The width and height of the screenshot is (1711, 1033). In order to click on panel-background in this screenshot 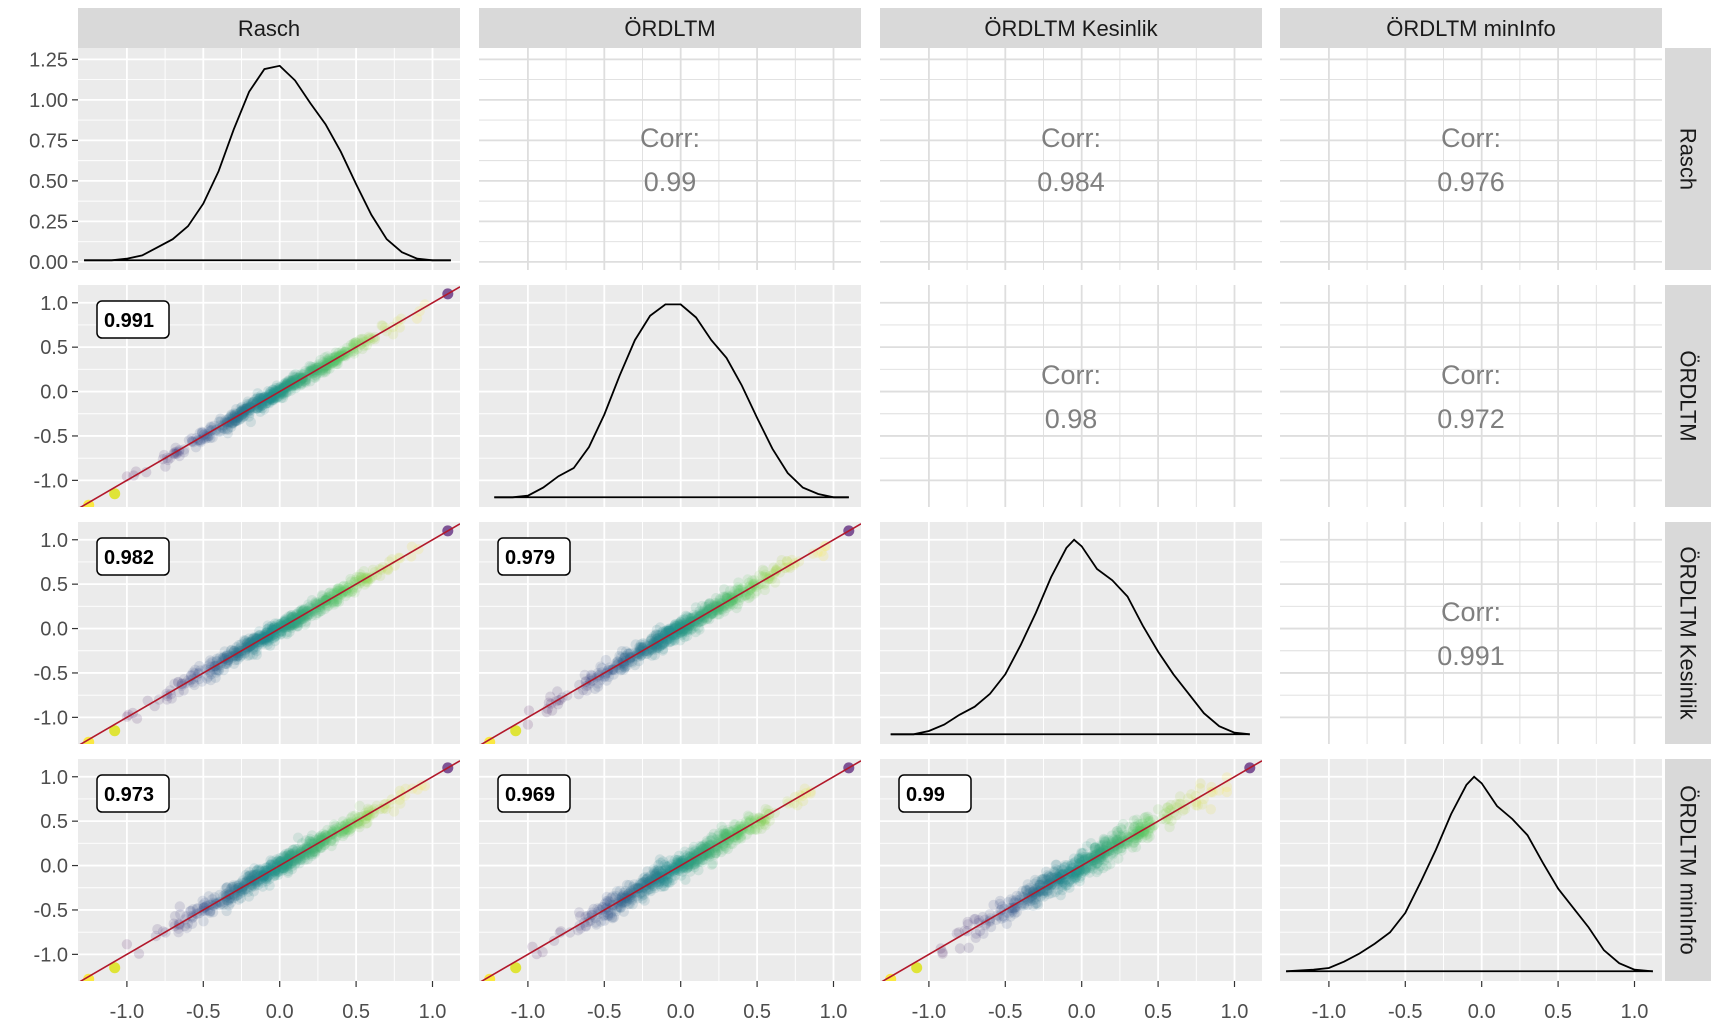, I will do `click(269, 159)`.